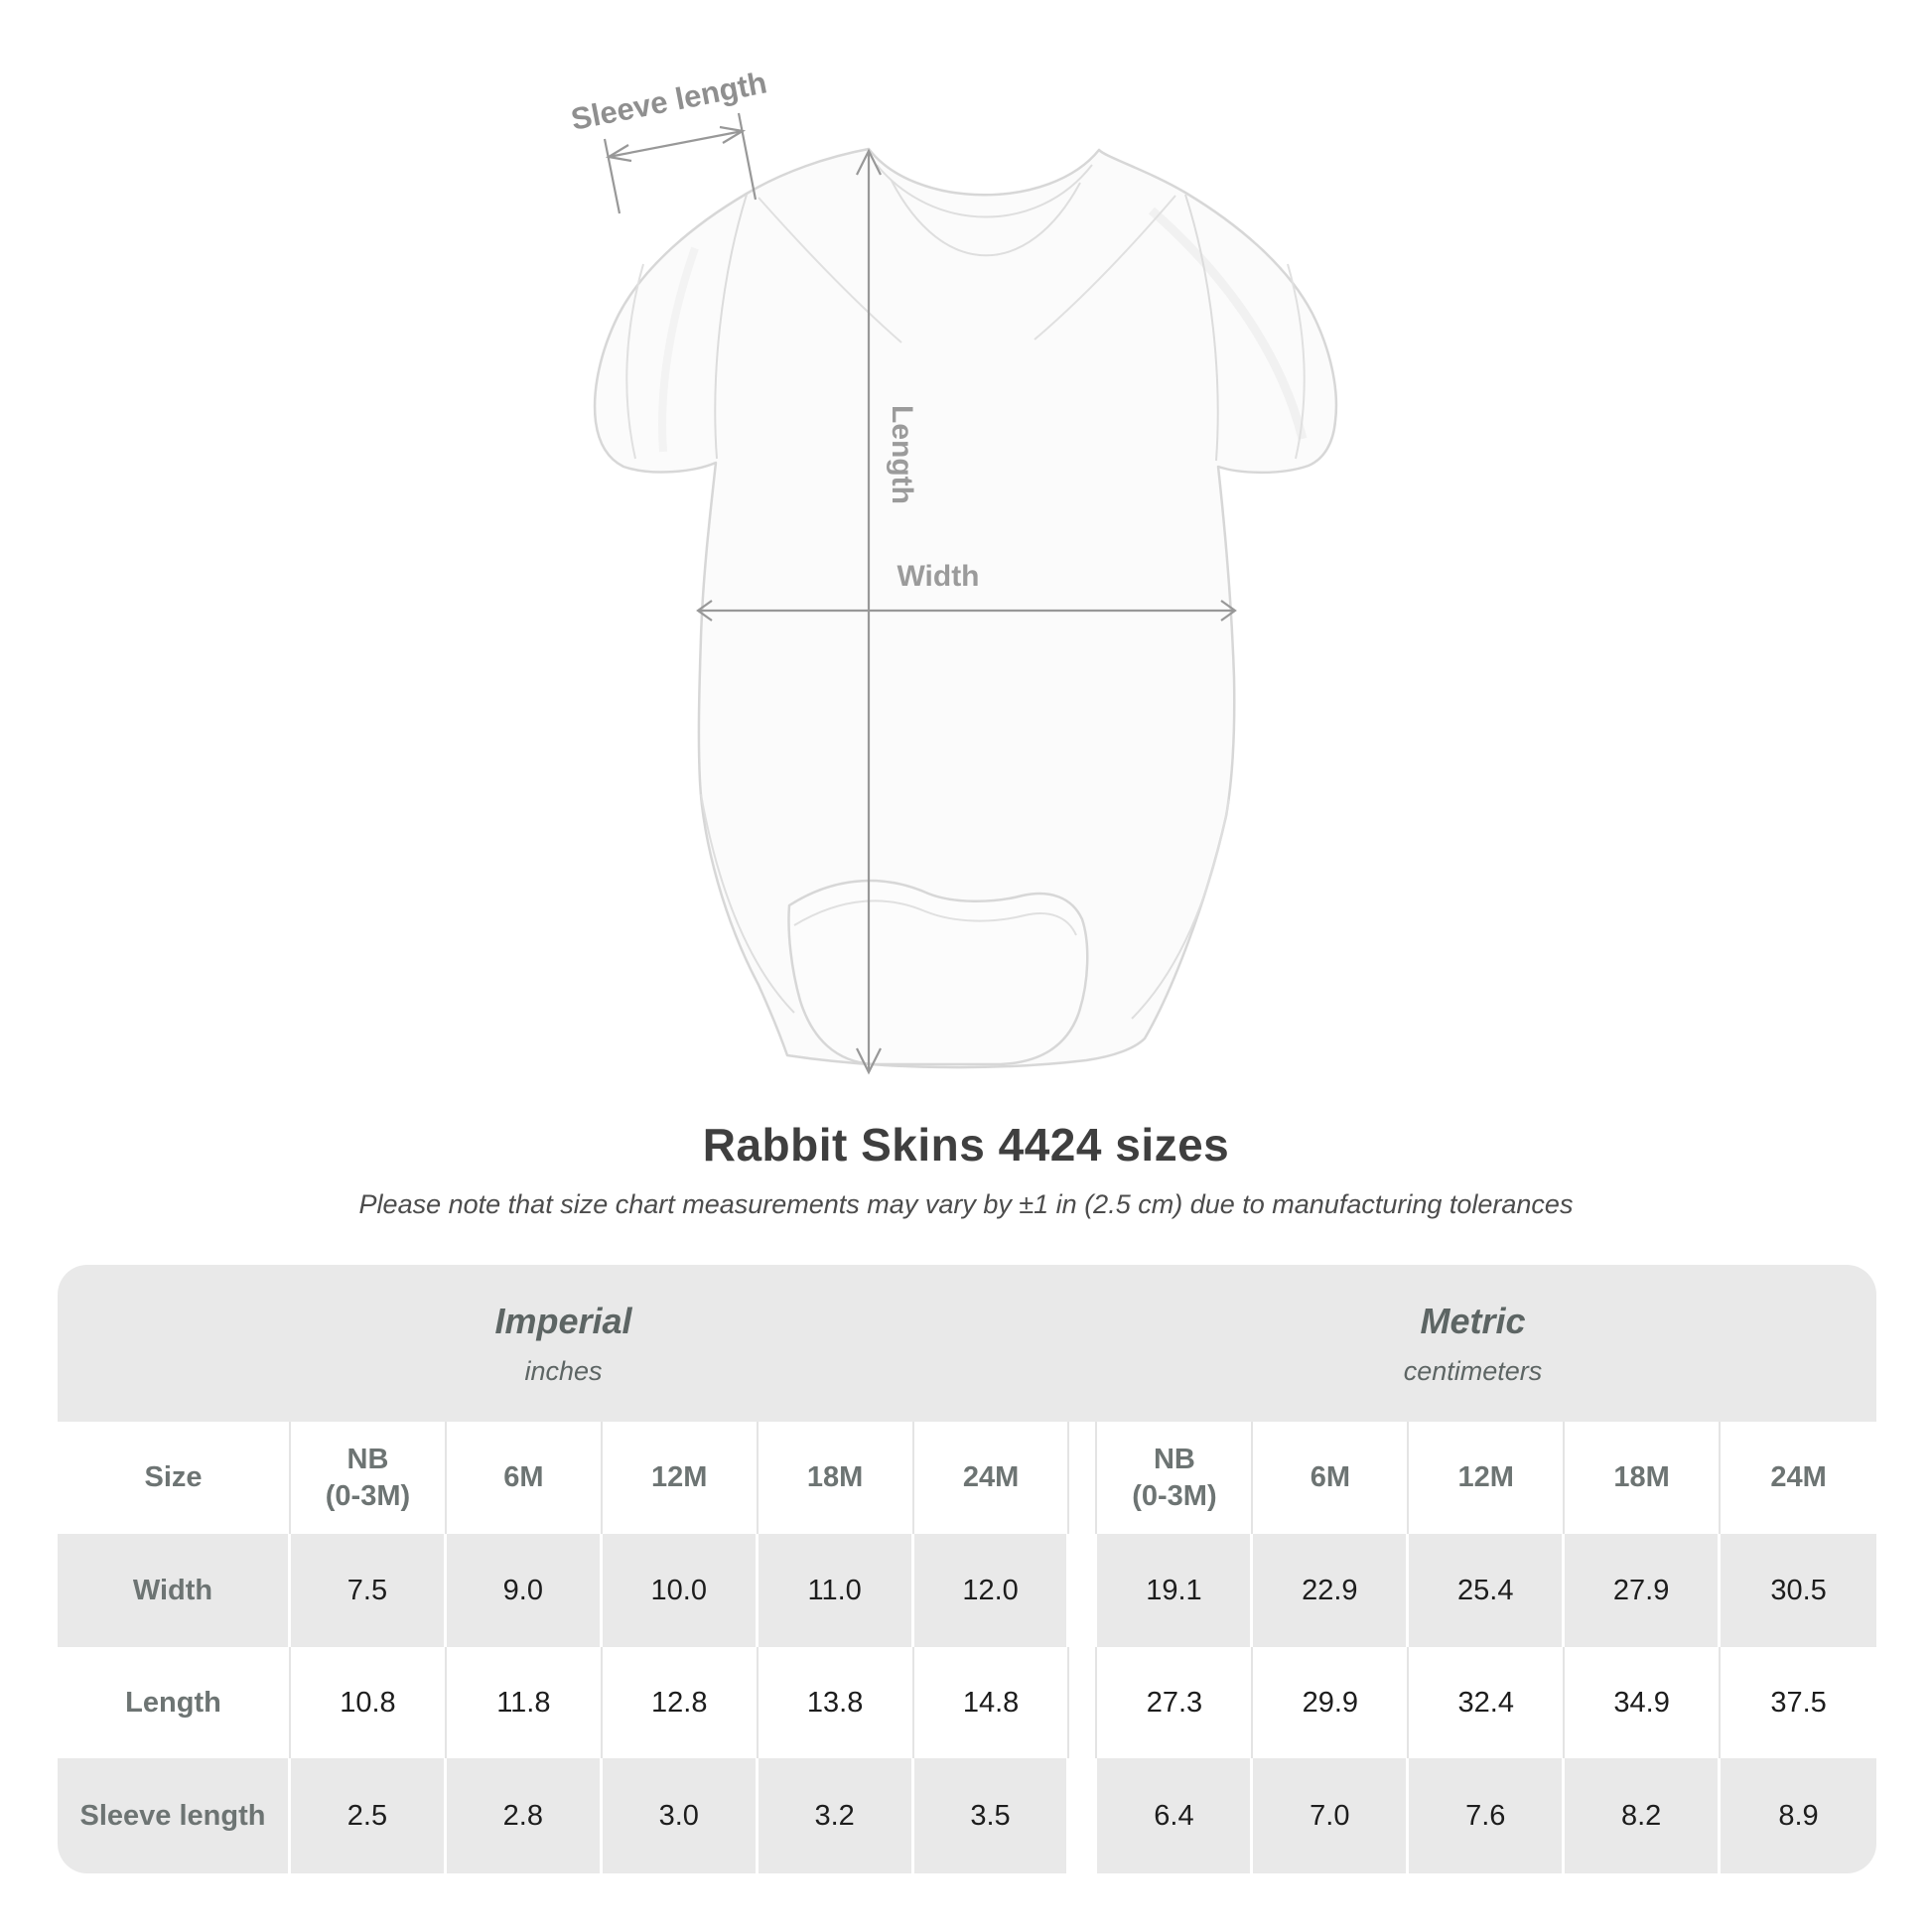  Describe the element at coordinates (1473, 1321) in the screenshot. I see `group-label-metric: Metric` at that location.